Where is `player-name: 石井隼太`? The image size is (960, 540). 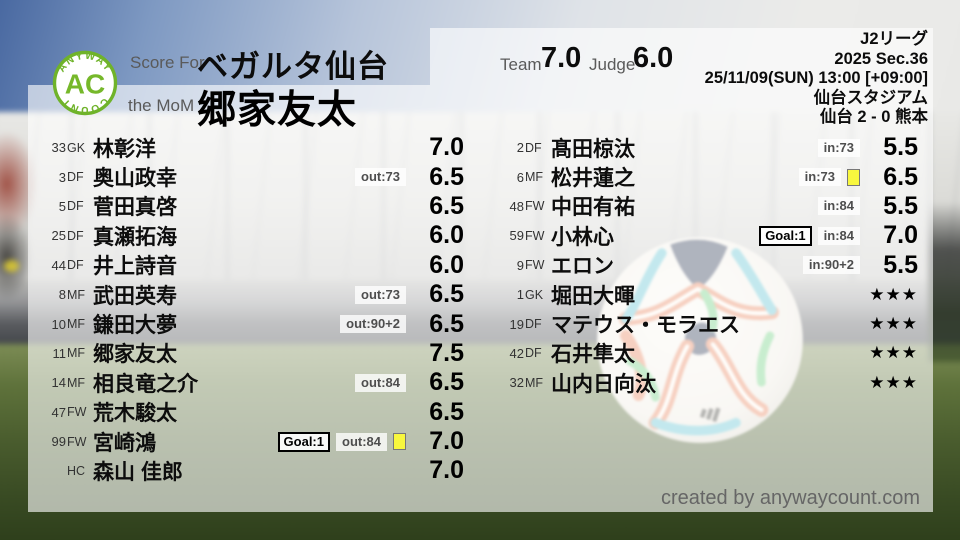
player-name: 石井隼太 is located at coordinates (593, 355).